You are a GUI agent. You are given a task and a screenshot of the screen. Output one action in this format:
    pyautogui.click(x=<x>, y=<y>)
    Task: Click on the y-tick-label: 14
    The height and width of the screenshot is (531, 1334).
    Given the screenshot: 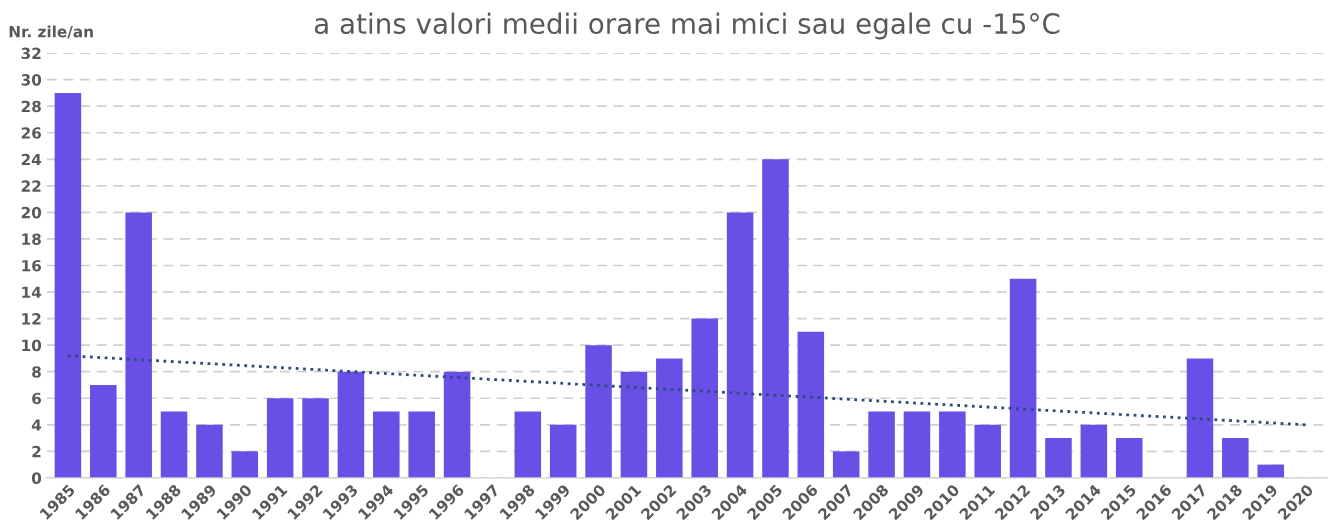 What is the action you would take?
    pyautogui.click(x=32, y=292)
    